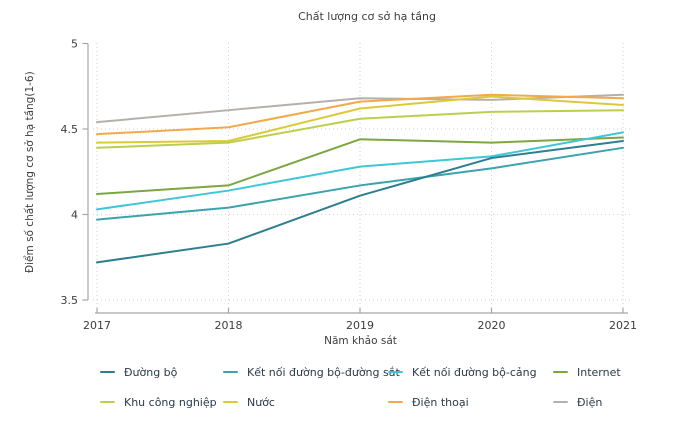 This screenshot has height=424, width=700. Describe the element at coordinates (360, 108) in the screenshot. I see `series-line-Điện` at that location.